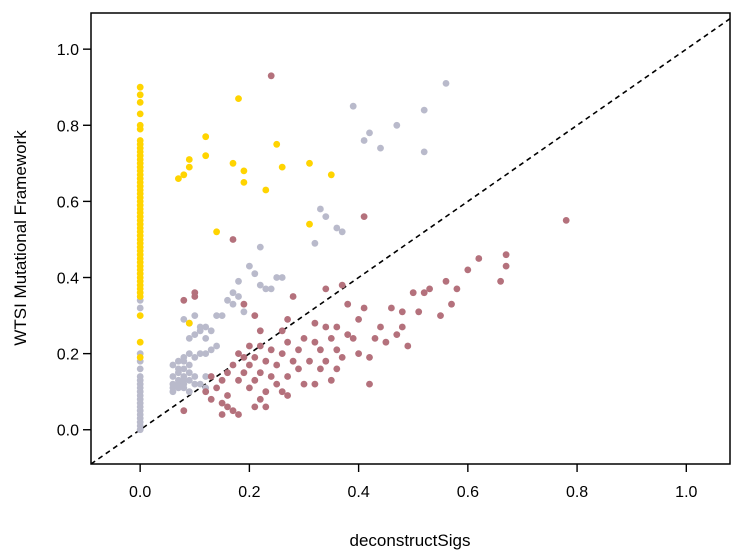 This screenshot has width=731, height=553. I want to click on x-tick-label: 1.0, so click(686, 492).